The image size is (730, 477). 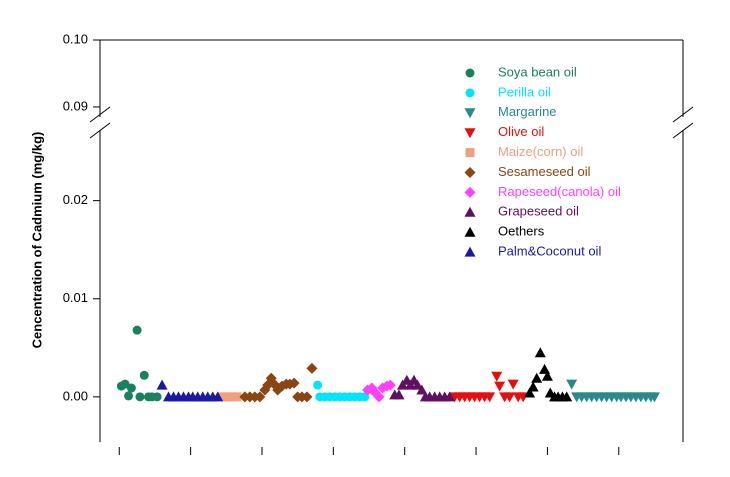 What do you see at coordinates (540, 151) in the screenshot?
I see `legend-label: Maize(corn) oil` at bounding box center [540, 151].